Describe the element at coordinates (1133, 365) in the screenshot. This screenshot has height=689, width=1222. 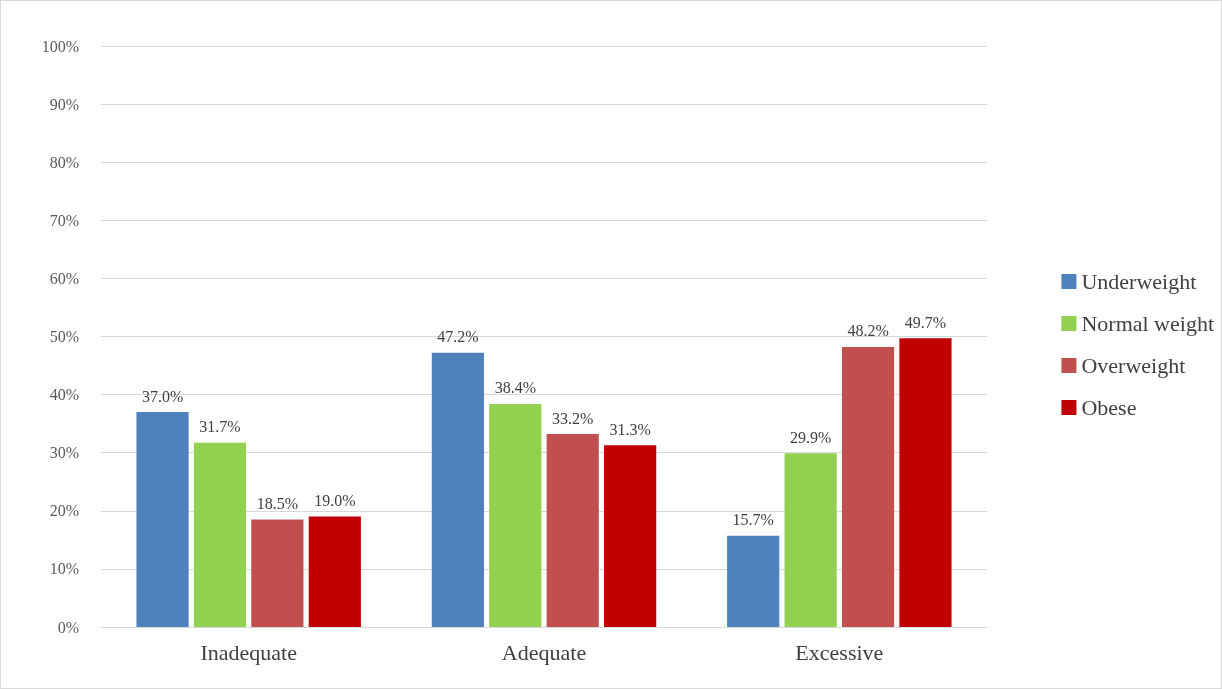
I see `legend-label: Overweight` at that location.